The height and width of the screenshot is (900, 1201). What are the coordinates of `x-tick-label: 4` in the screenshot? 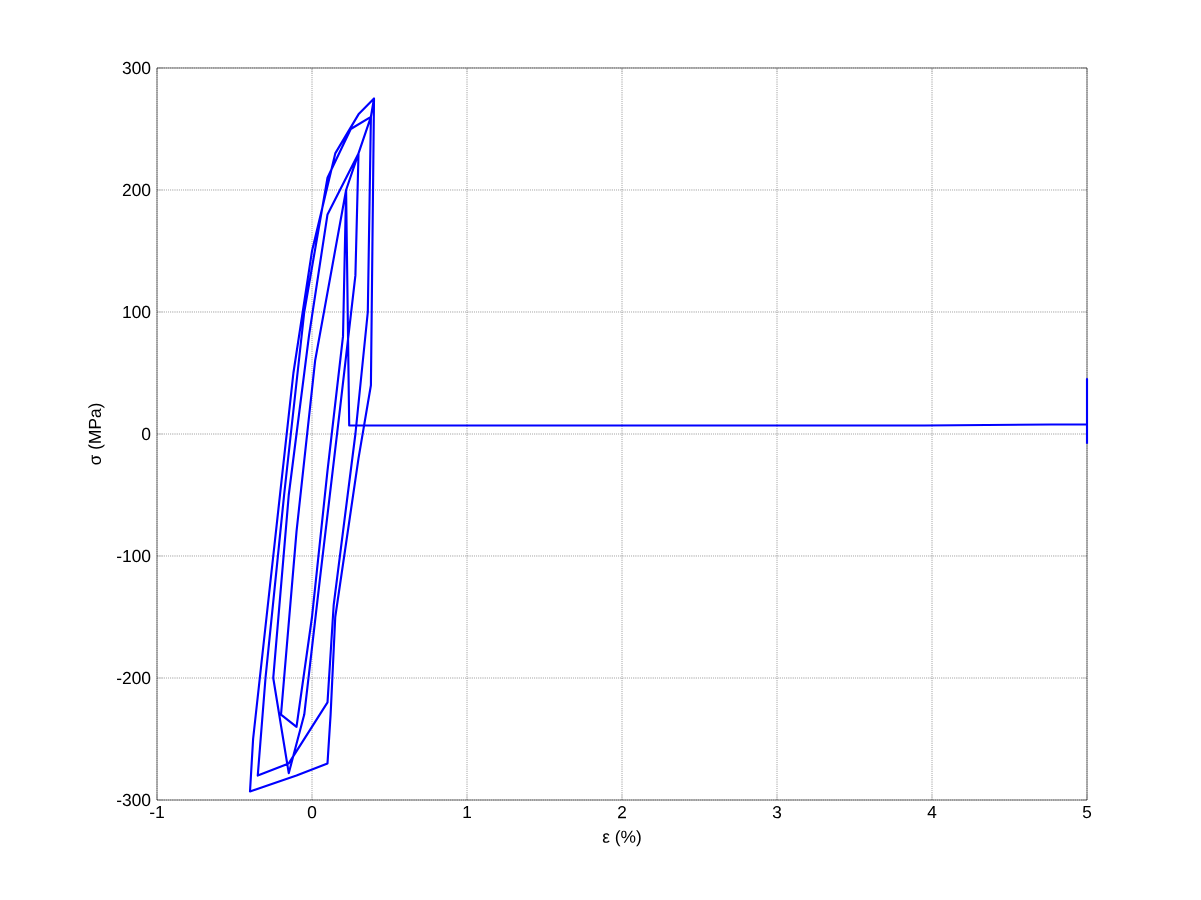 It's located at (932, 812).